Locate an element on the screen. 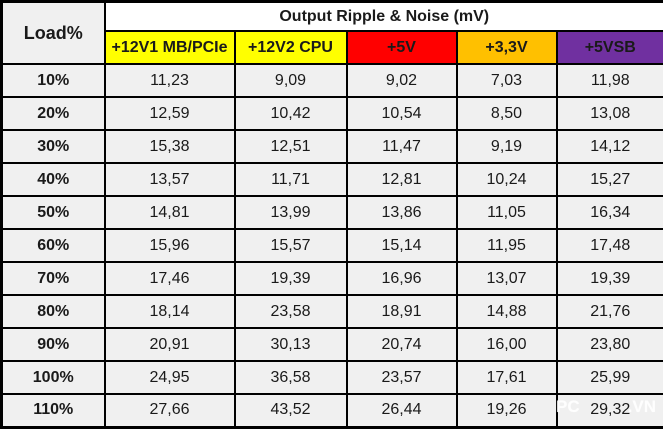  table-row: 10% 11,23 9,09 9,02 7,03 11,98 is located at coordinates (332, 80).